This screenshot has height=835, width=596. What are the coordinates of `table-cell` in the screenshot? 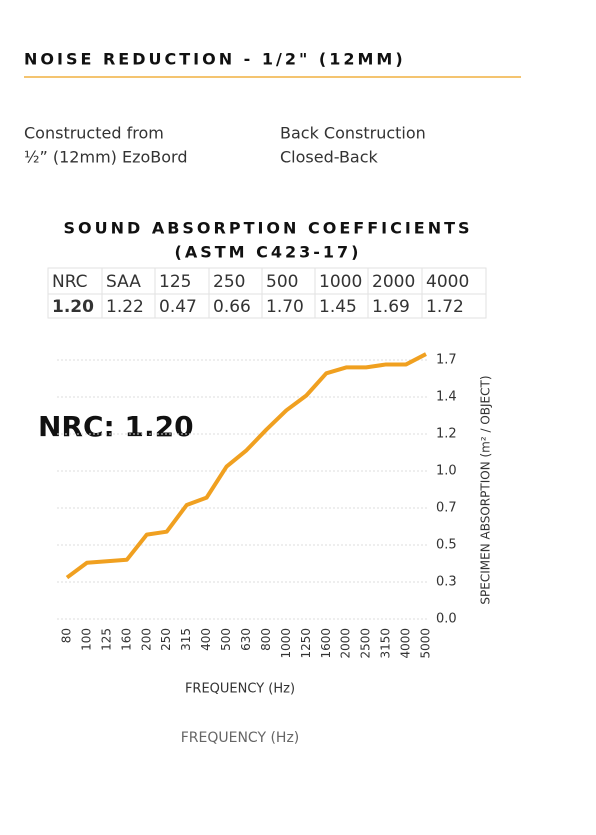 It's located at (454, 306).